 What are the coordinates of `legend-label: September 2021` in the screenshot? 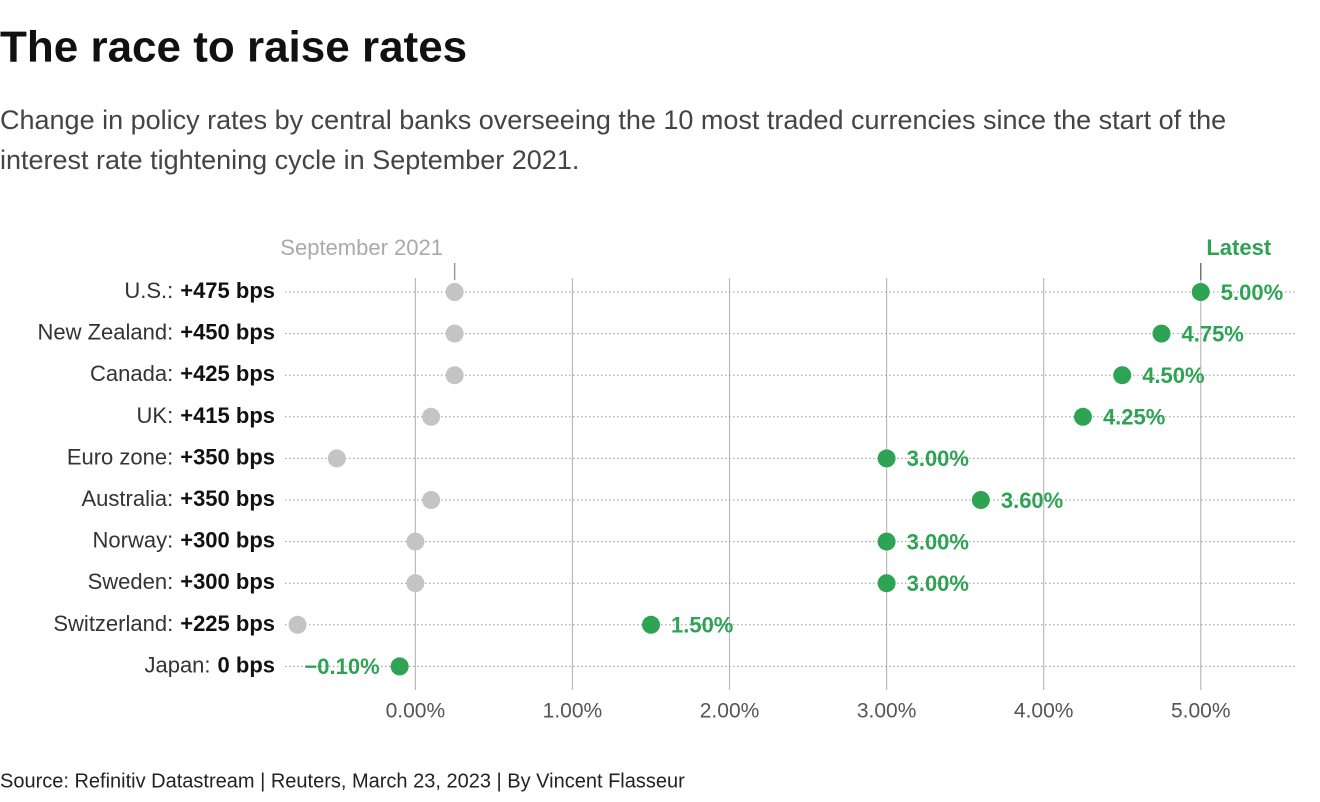 It's located at (361, 247).